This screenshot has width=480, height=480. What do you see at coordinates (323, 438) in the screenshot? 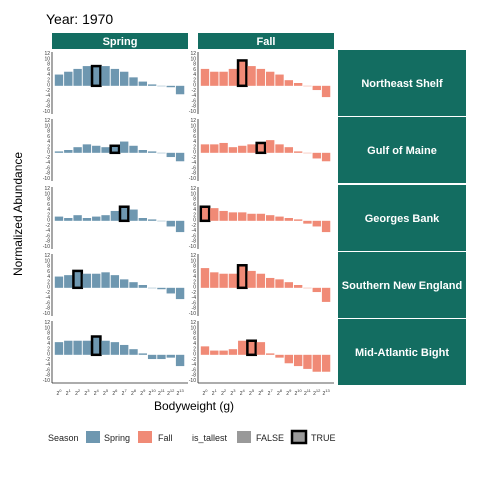
I see `legend-label-true: TRUE` at bounding box center [323, 438].